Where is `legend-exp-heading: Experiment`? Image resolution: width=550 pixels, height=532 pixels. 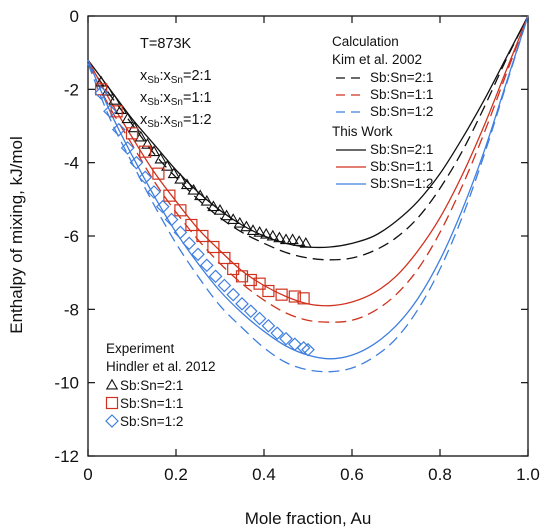
legend-exp-heading: Experiment is located at coordinates (140, 348).